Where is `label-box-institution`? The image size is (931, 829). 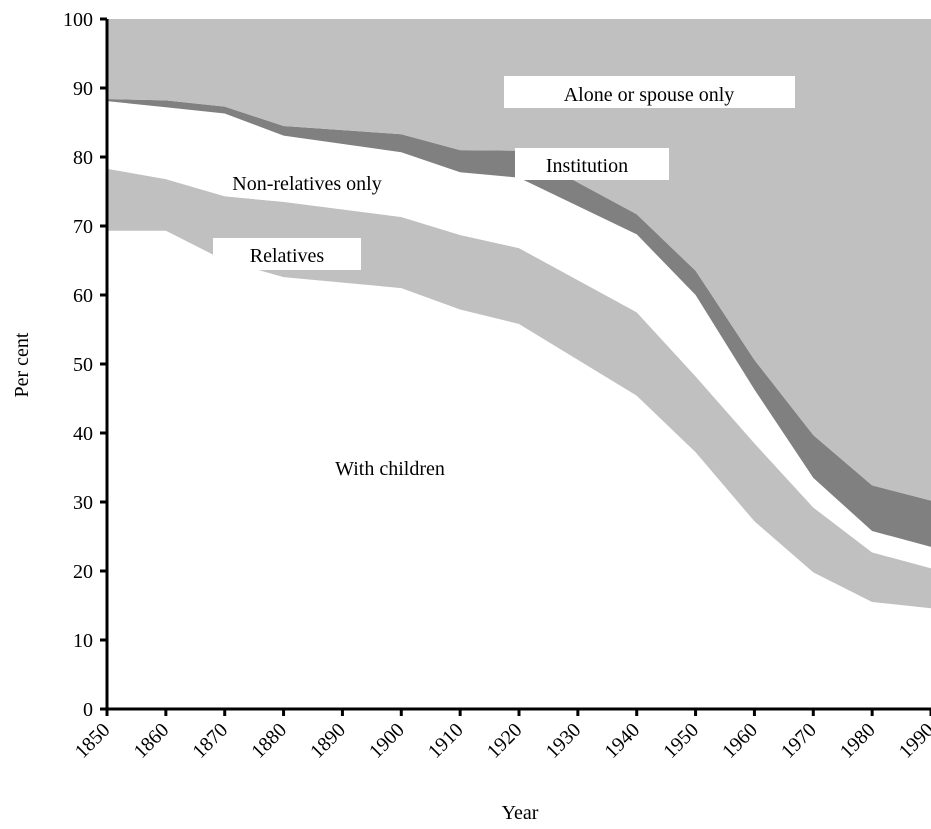 label-box-institution is located at coordinates (592, 164).